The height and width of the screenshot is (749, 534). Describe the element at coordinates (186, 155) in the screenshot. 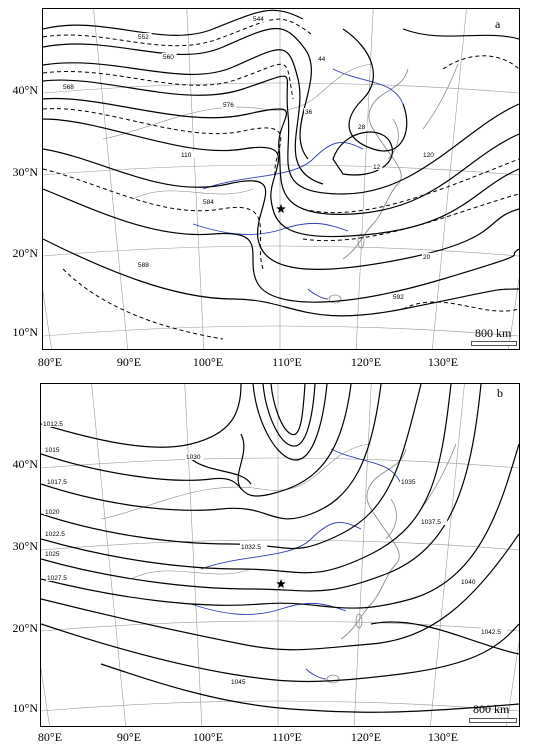

I see `contour-label-a: 110` at that location.